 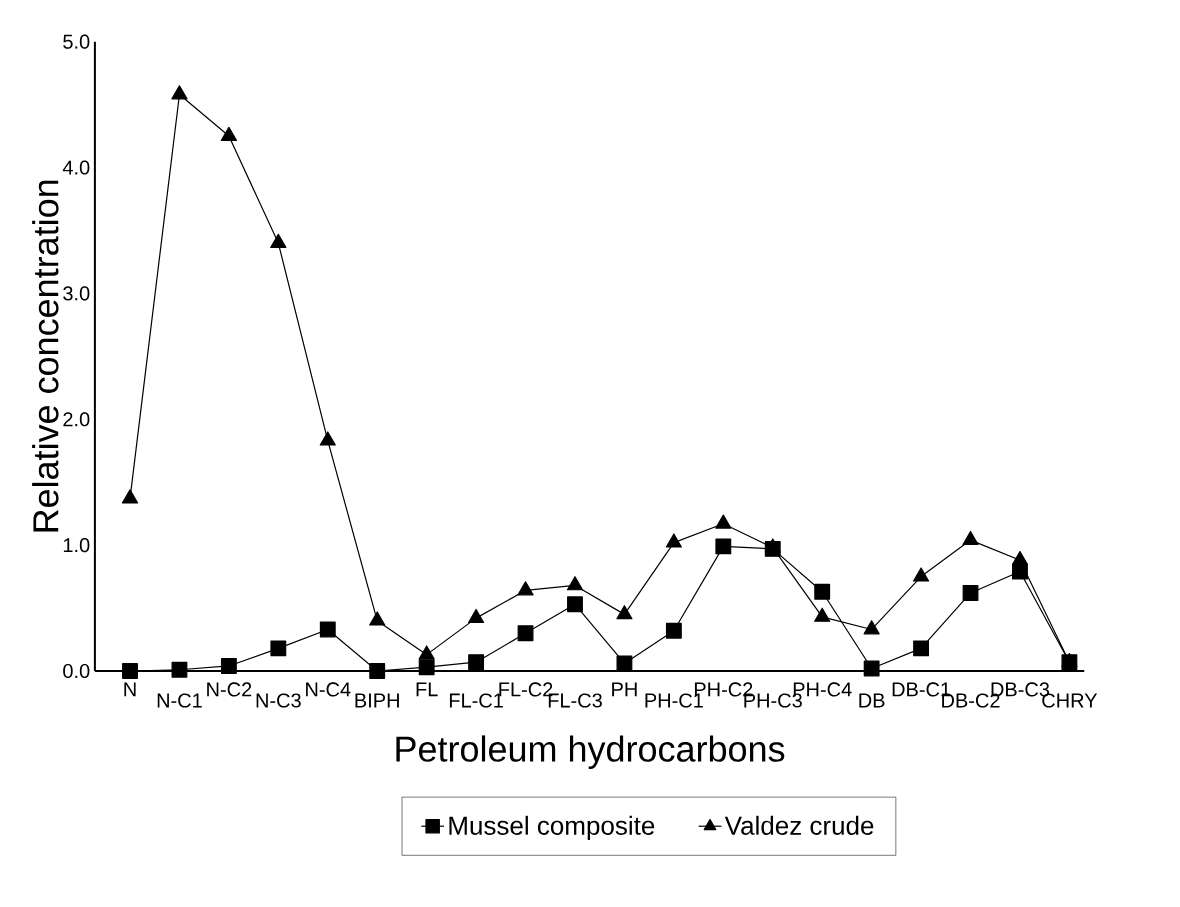 What do you see at coordinates (76, 419) in the screenshot?
I see `y-tick-label: 2.0` at bounding box center [76, 419].